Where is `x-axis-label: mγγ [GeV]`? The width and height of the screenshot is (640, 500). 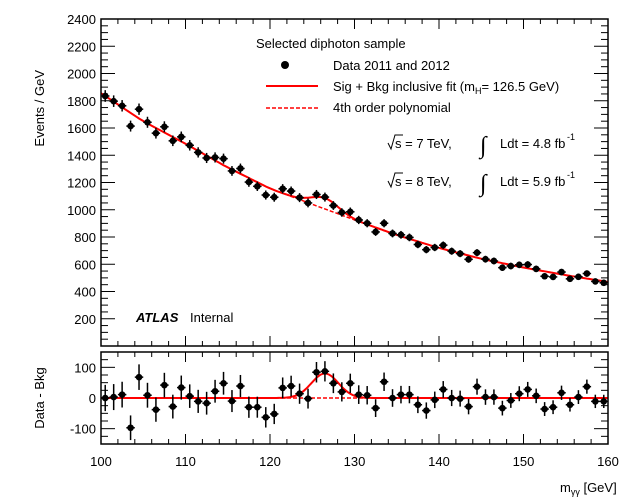
x-axis-label: mγγ [GeV] is located at coordinates (588, 488).